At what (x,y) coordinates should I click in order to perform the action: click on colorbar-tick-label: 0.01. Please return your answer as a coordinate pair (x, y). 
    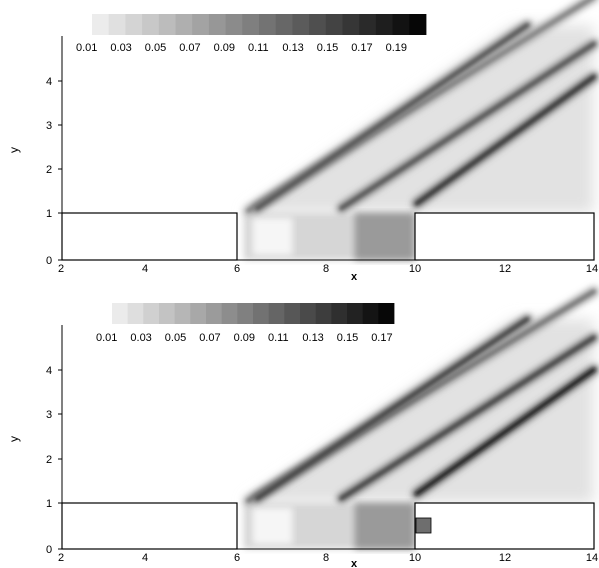
    Looking at the image, I should click on (106, 338).